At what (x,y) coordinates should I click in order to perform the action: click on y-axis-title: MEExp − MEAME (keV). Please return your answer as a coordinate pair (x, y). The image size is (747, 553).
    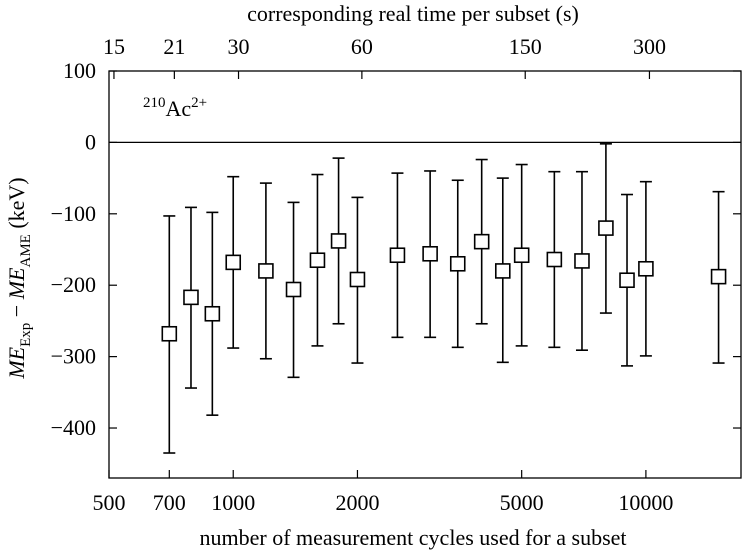
    Looking at the image, I should click on (19, 278).